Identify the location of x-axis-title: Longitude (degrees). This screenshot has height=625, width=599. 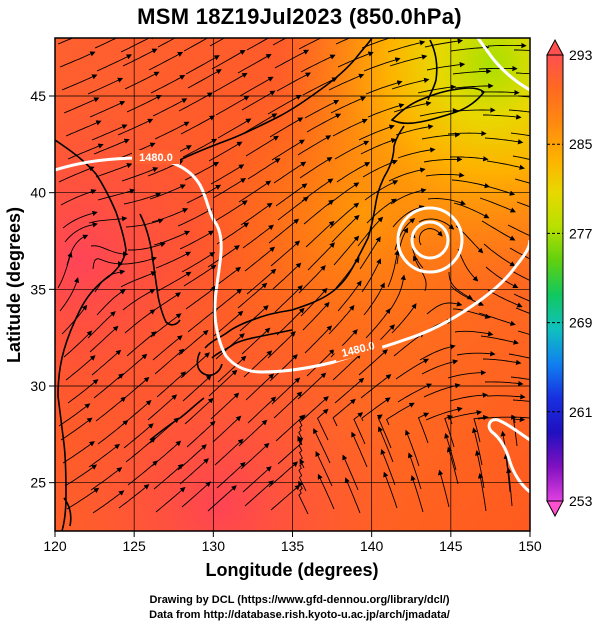
(291, 570).